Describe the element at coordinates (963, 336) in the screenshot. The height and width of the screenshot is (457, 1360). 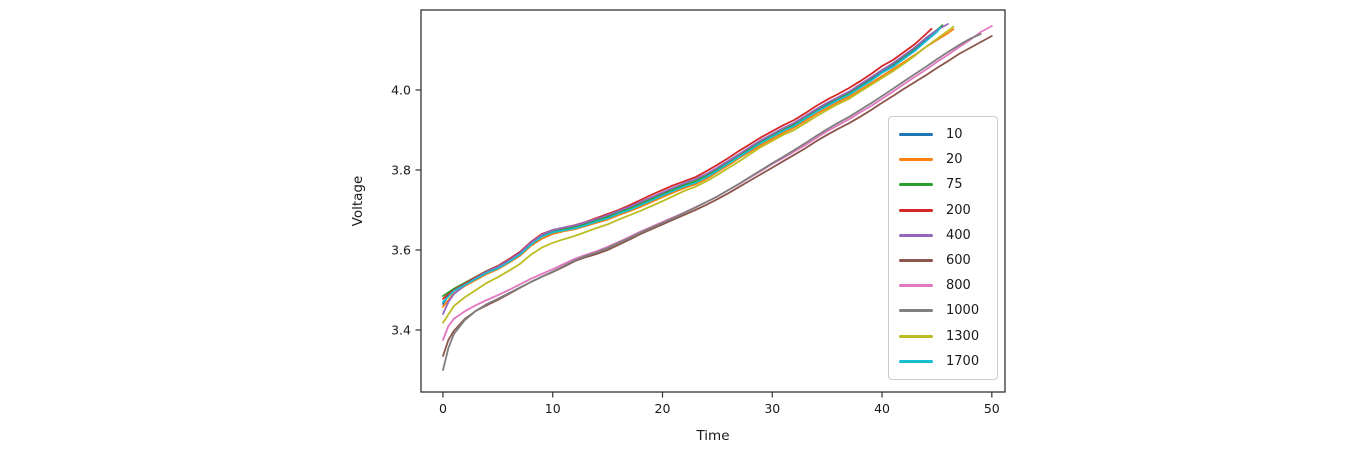
I see `legend-label: 1300` at that location.